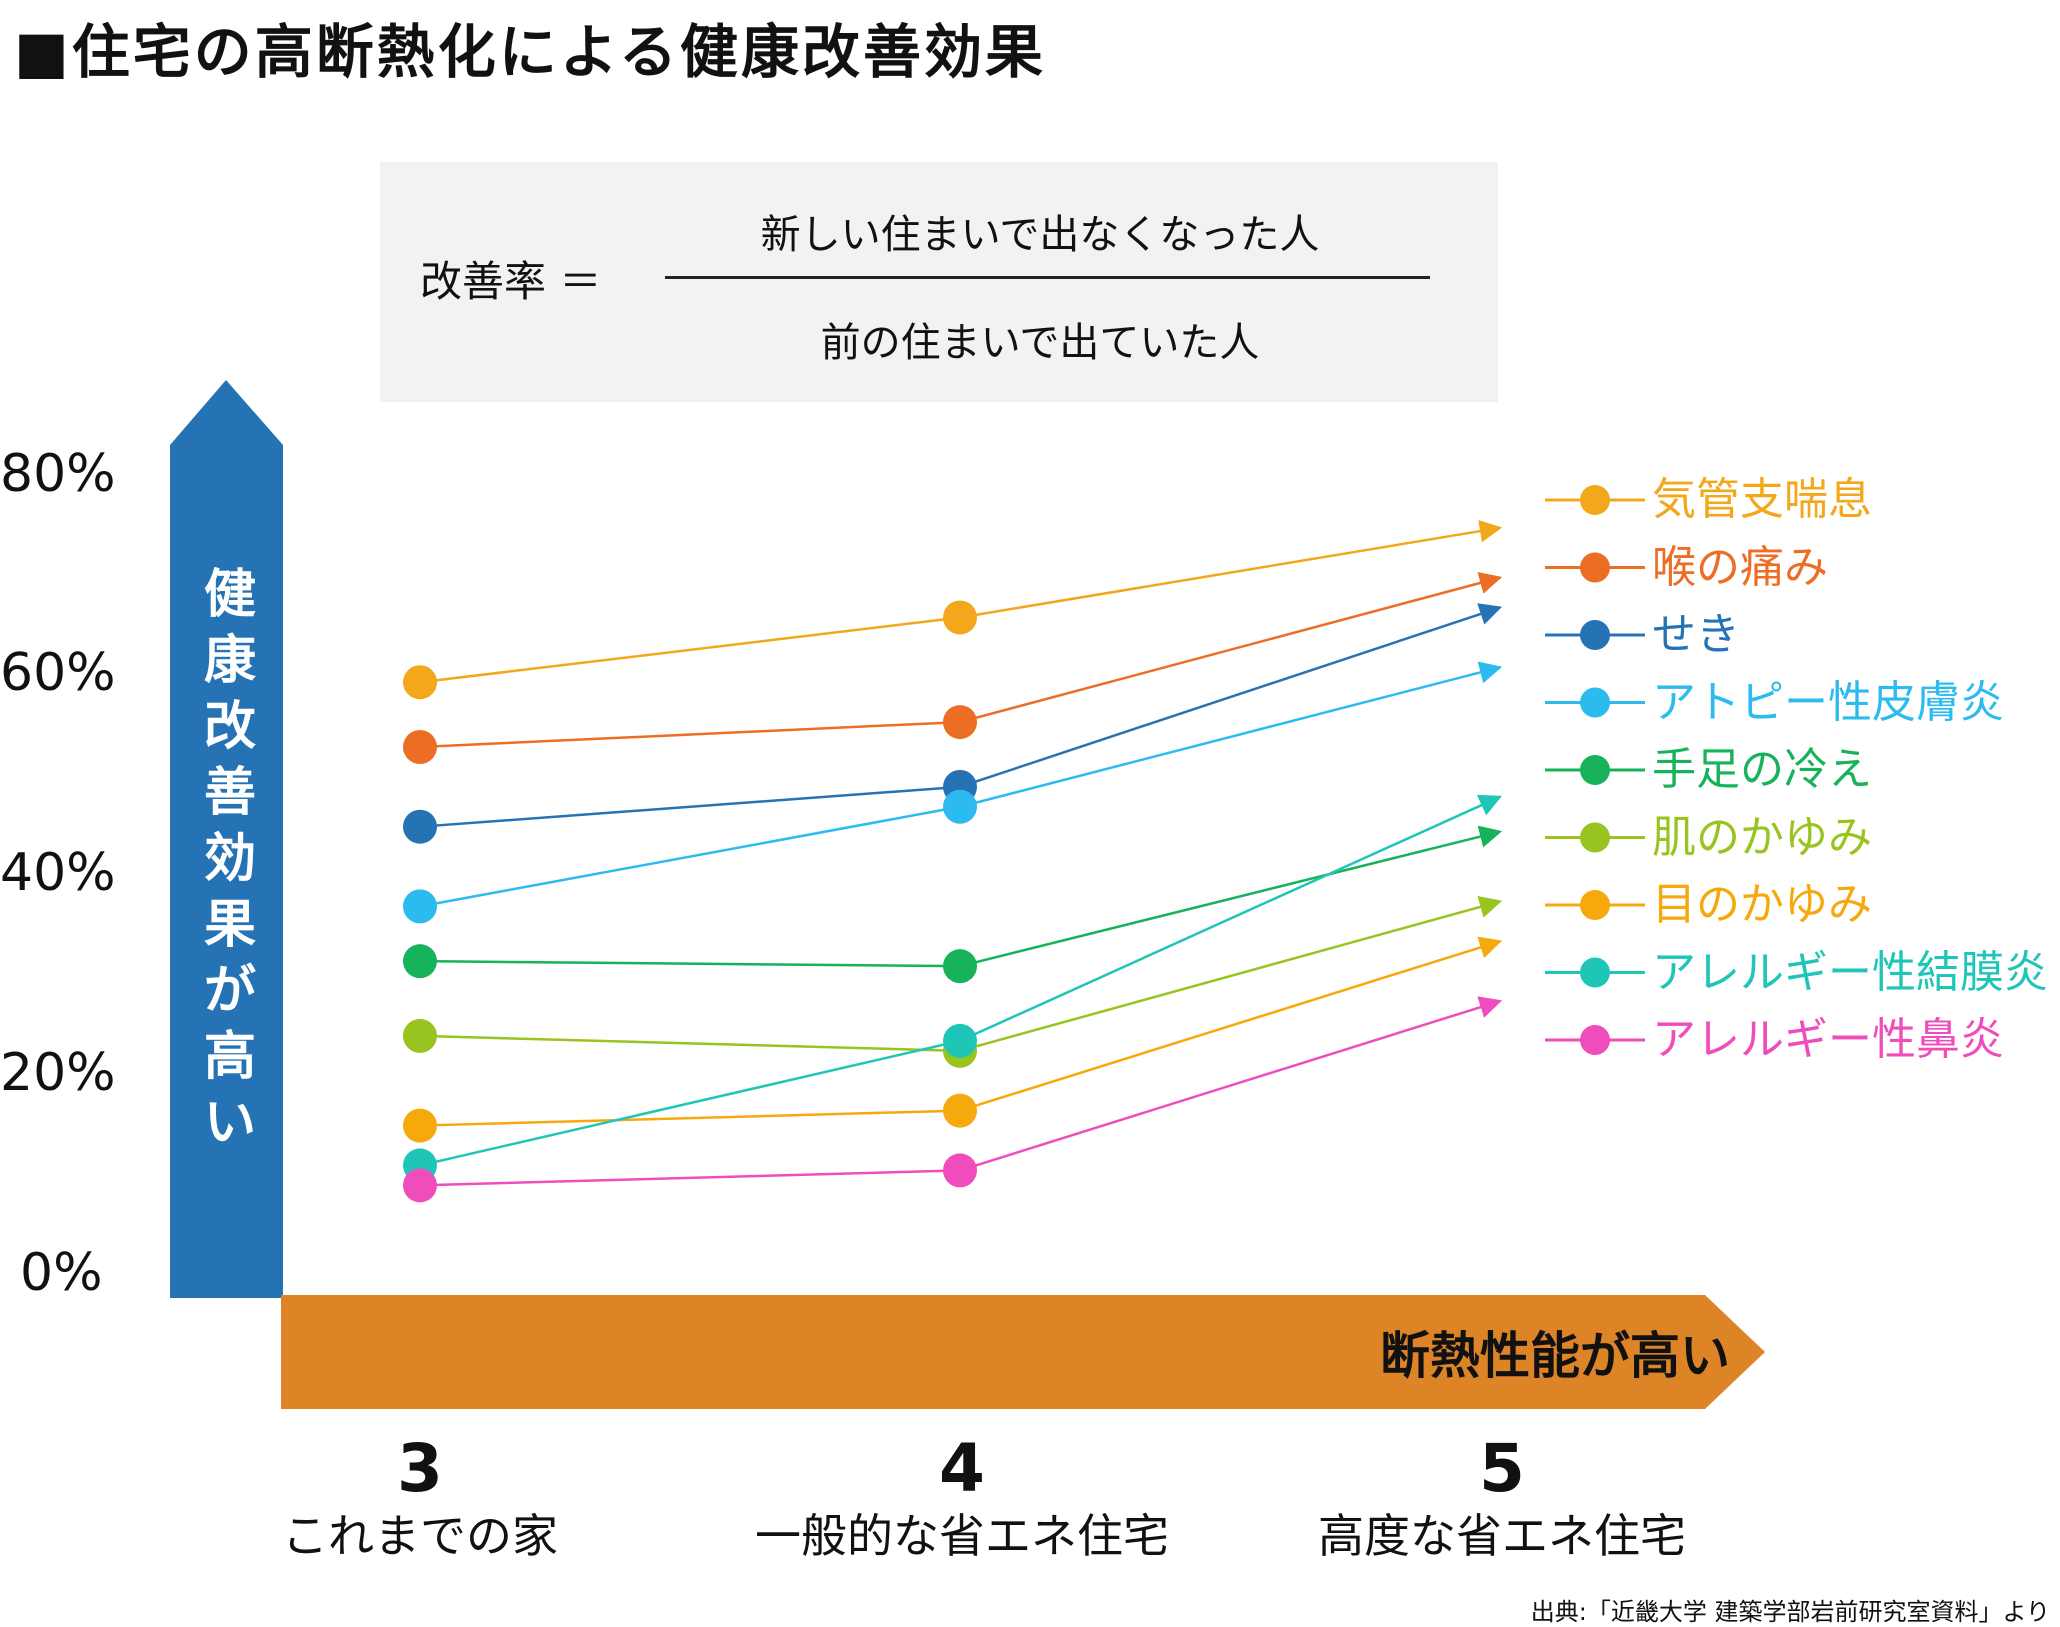 This screenshot has width=2060, height=1627. What do you see at coordinates (1502, 1468) in the screenshot?
I see `x-level-number: 5` at bounding box center [1502, 1468].